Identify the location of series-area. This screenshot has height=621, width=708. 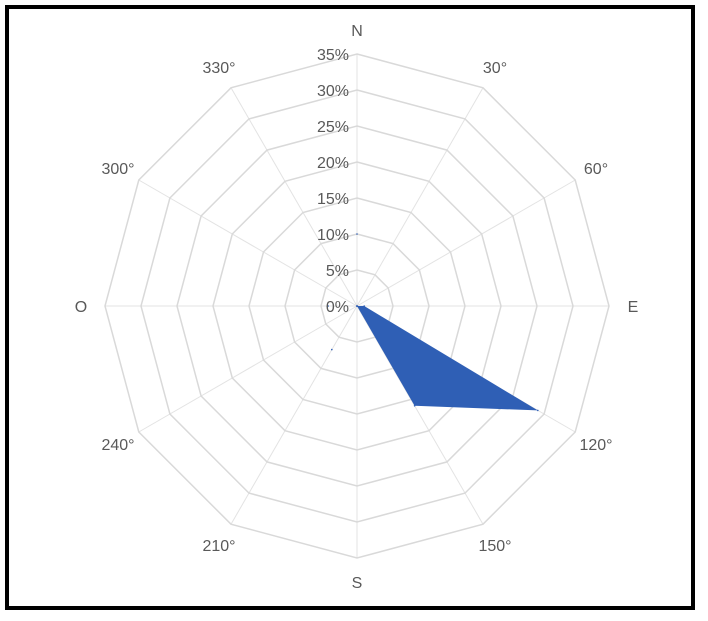
(433, 322).